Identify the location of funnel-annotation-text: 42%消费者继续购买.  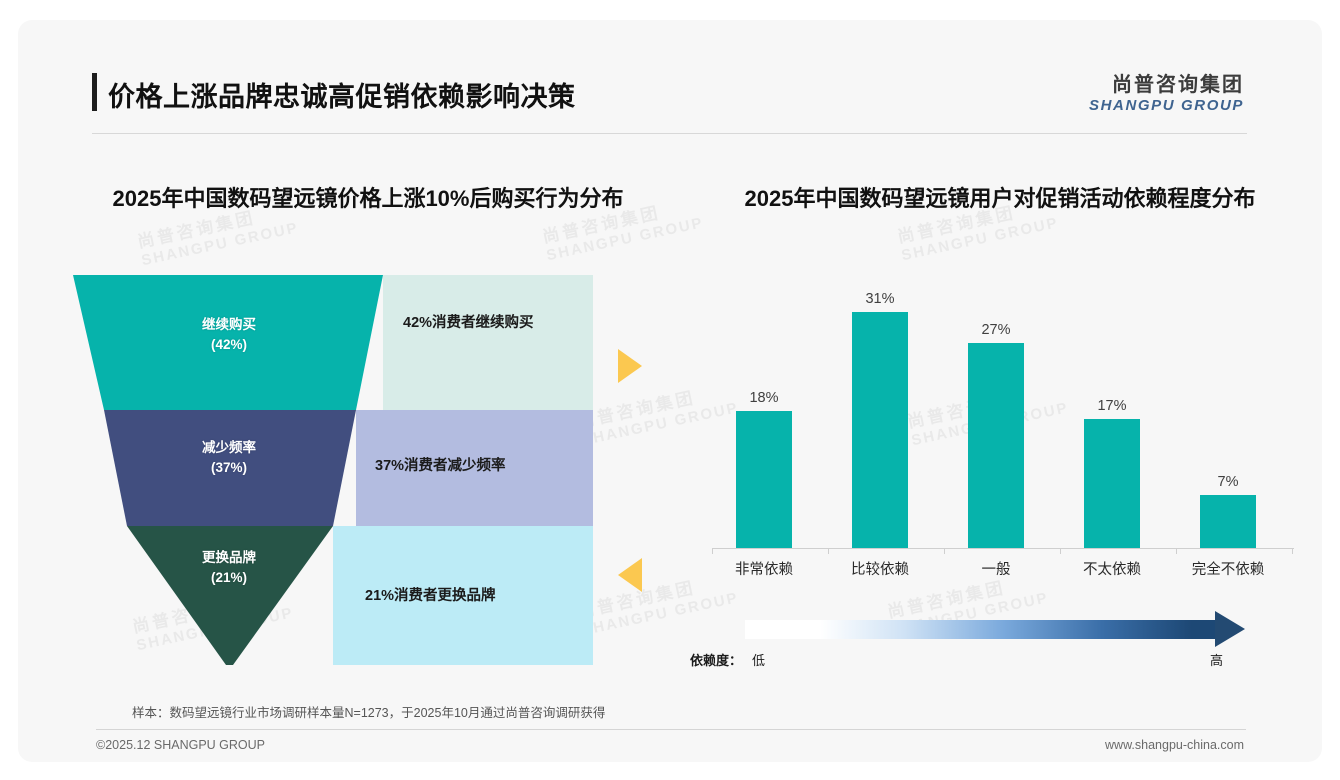
(468, 323).